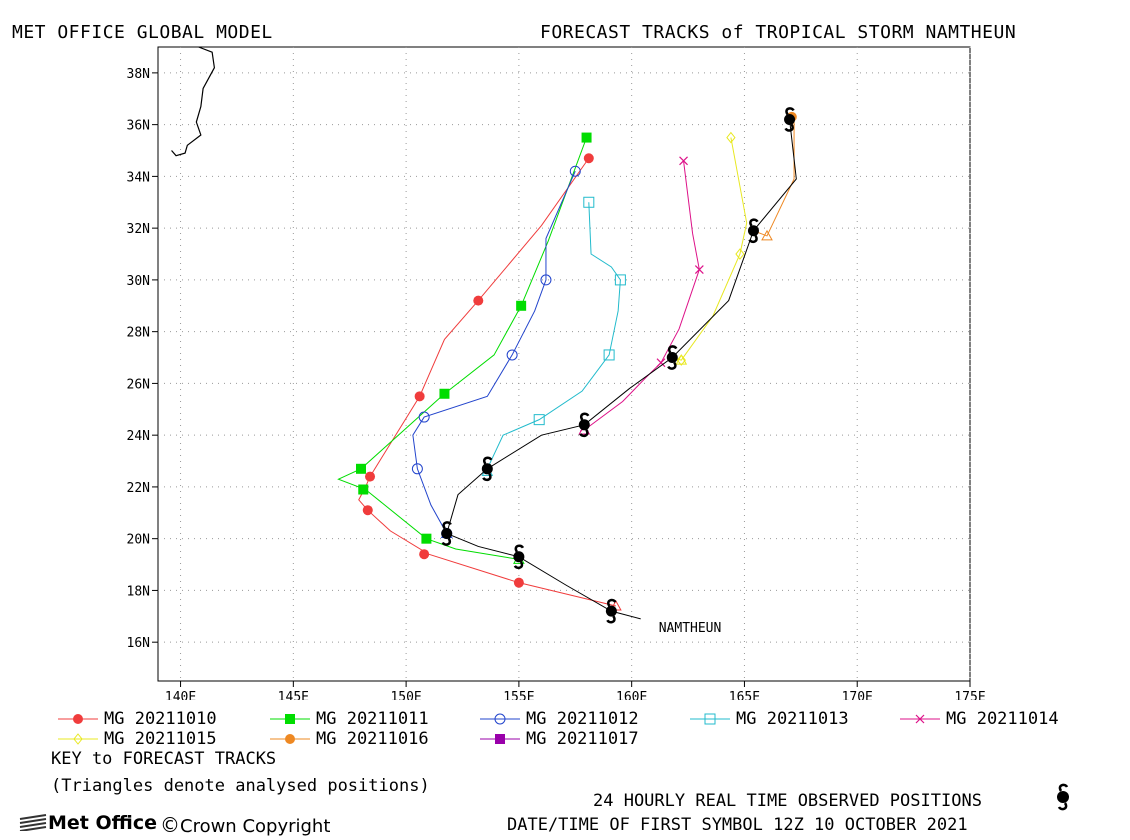 The height and width of the screenshot is (840, 1130). I want to click on x-tick-label: 170E, so click(857, 695).